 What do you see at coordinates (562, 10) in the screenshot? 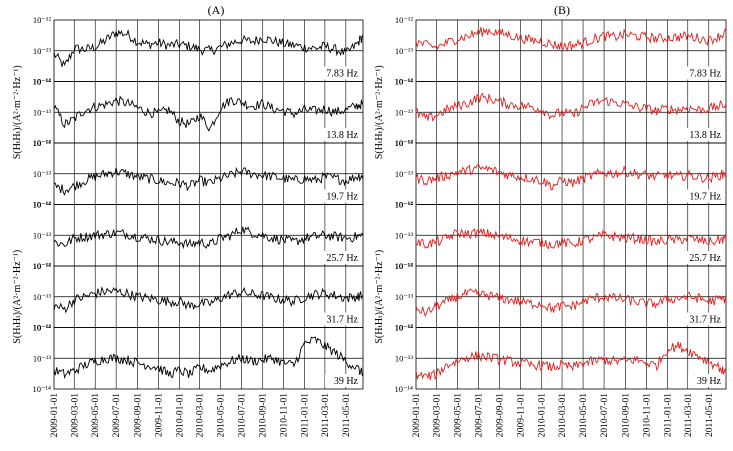
I see `panel-title-b: (B)` at bounding box center [562, 10].